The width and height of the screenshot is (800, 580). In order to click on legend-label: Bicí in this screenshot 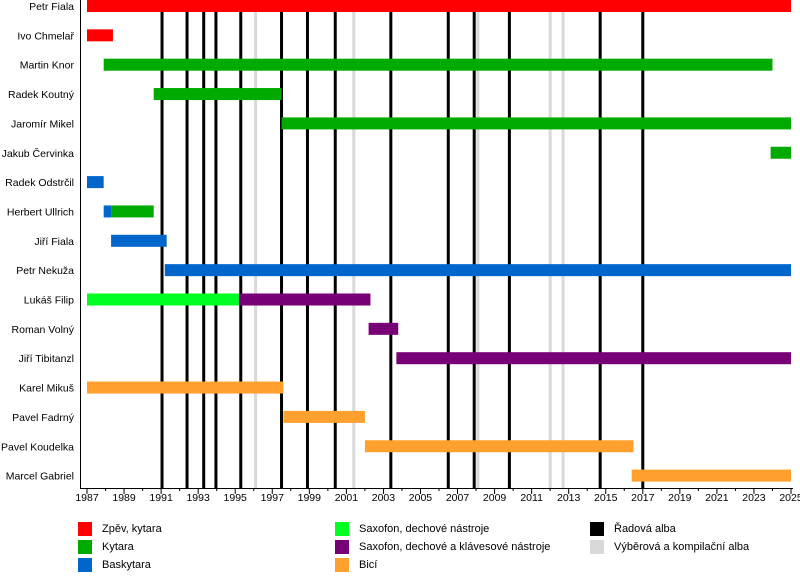, I will do `click(368, 565)`.